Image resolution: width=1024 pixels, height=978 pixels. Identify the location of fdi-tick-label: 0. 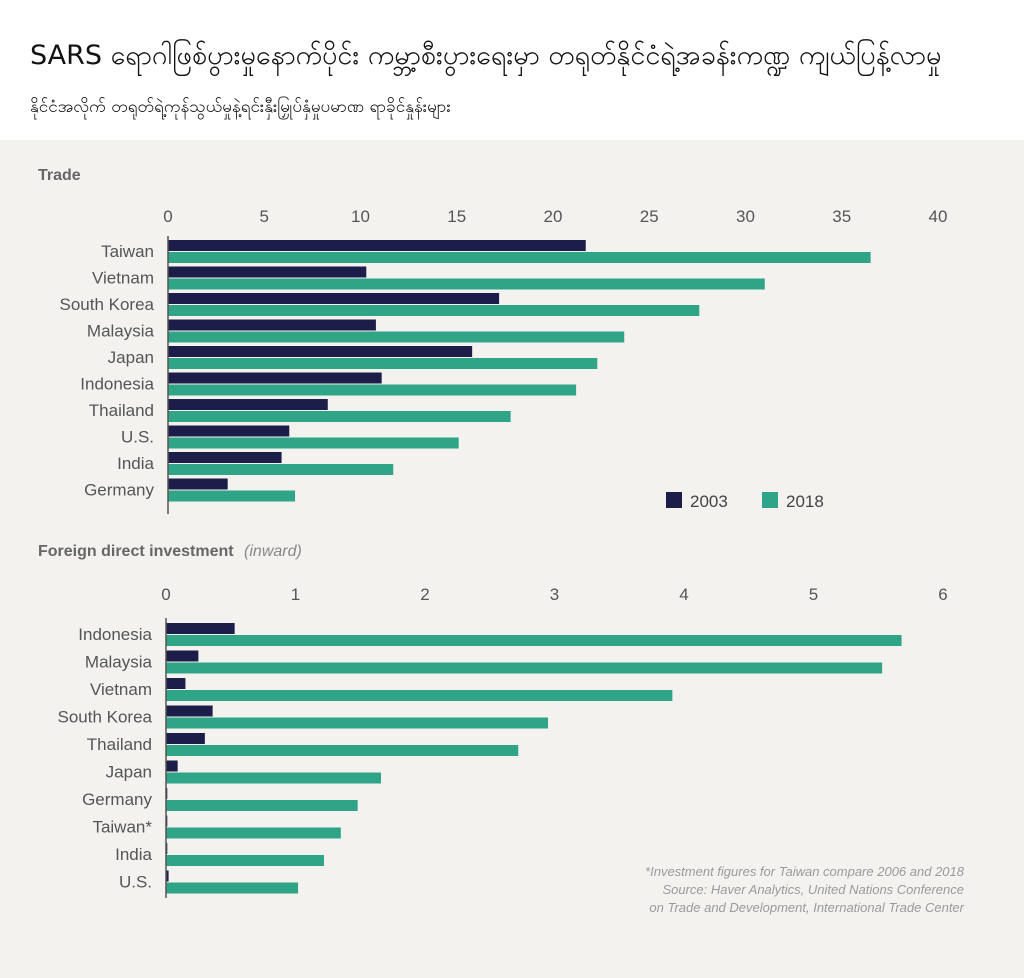
(165, 594).